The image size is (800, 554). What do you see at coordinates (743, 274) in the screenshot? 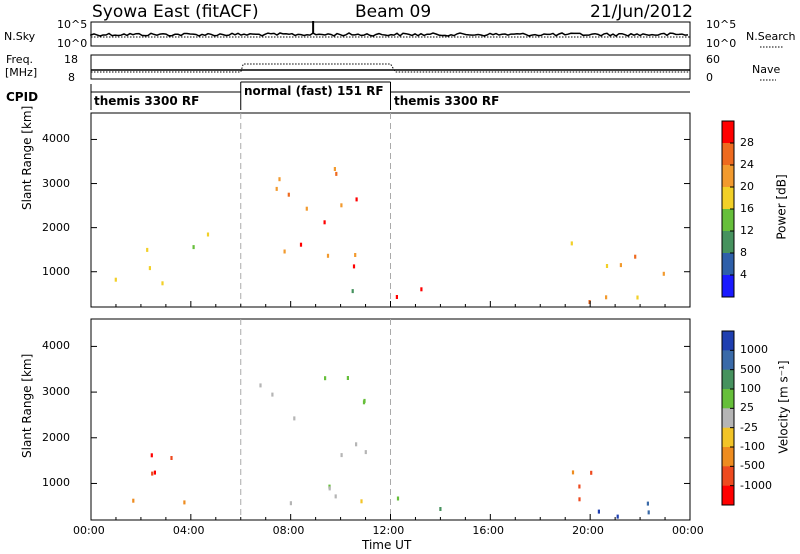
I see `colorbar-tick-label: 4` at bounding box center [743, 274].